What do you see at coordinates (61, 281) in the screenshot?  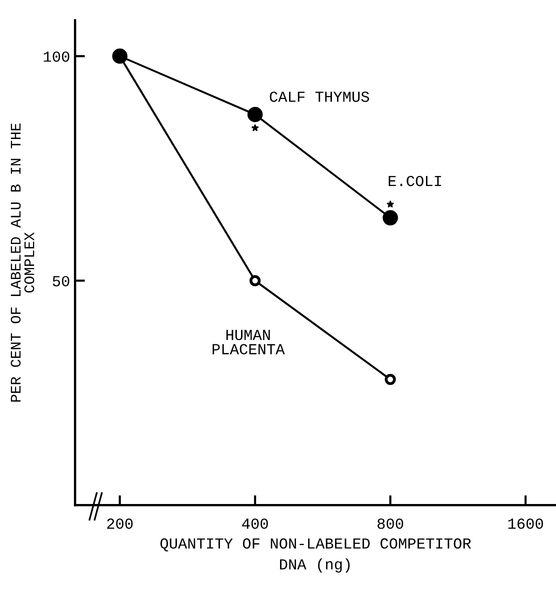 I see `y-tick-label: 50` at bounding box center [61, 281].